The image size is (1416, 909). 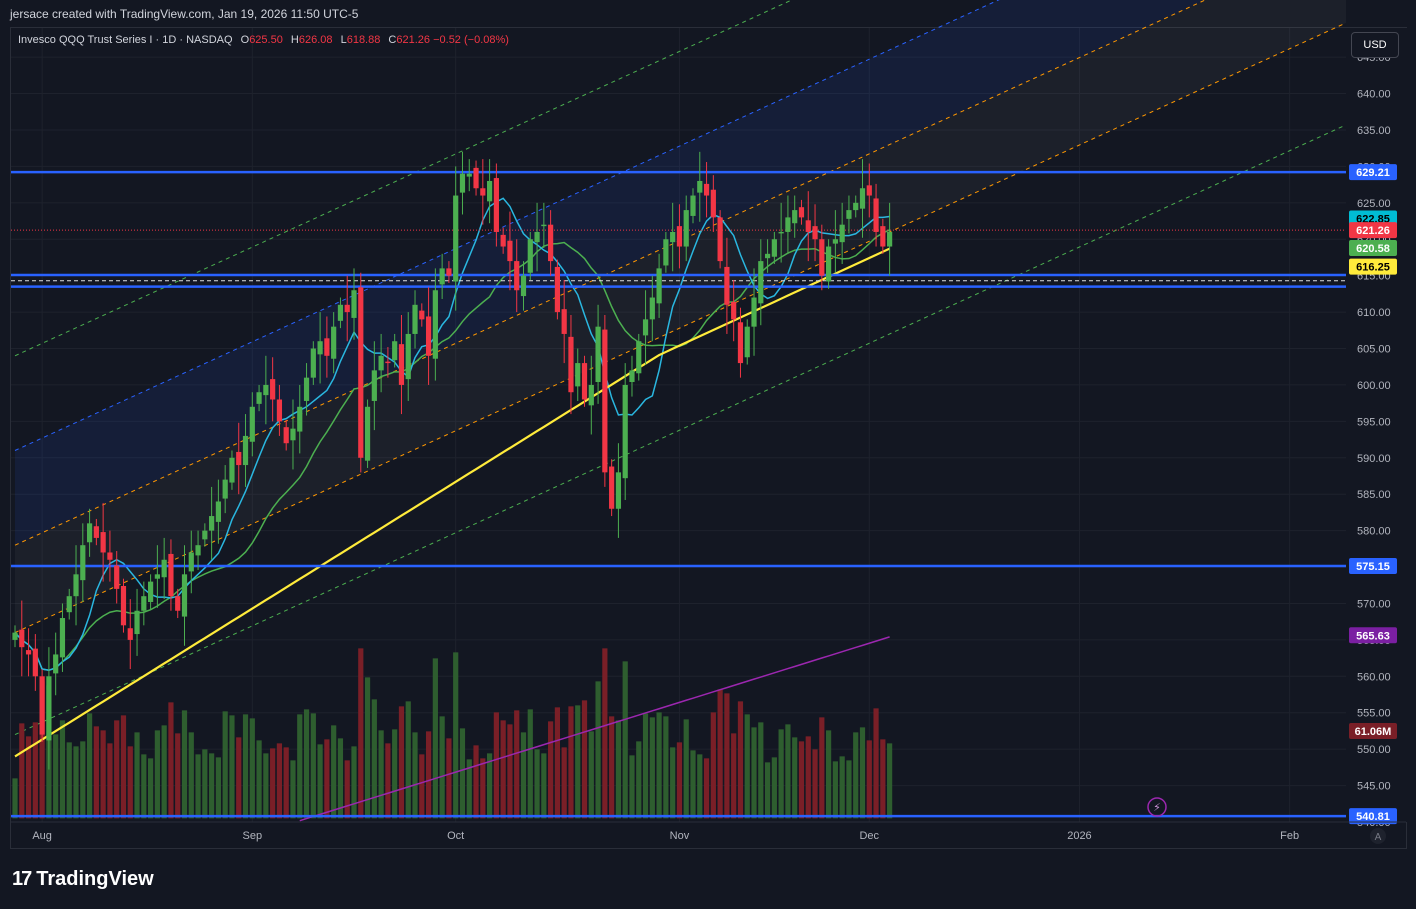 I want to click on currency-button: USD, so click(x=1375, y=45).